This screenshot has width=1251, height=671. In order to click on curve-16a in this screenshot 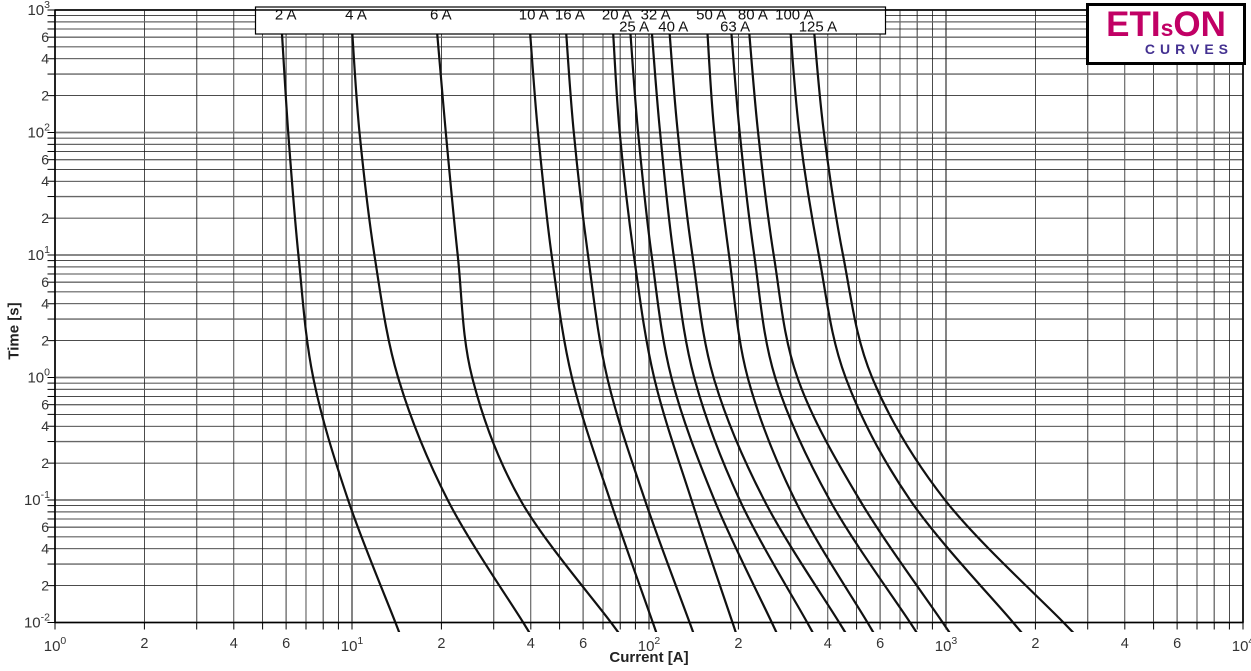, I will do `click(629, 330)`.